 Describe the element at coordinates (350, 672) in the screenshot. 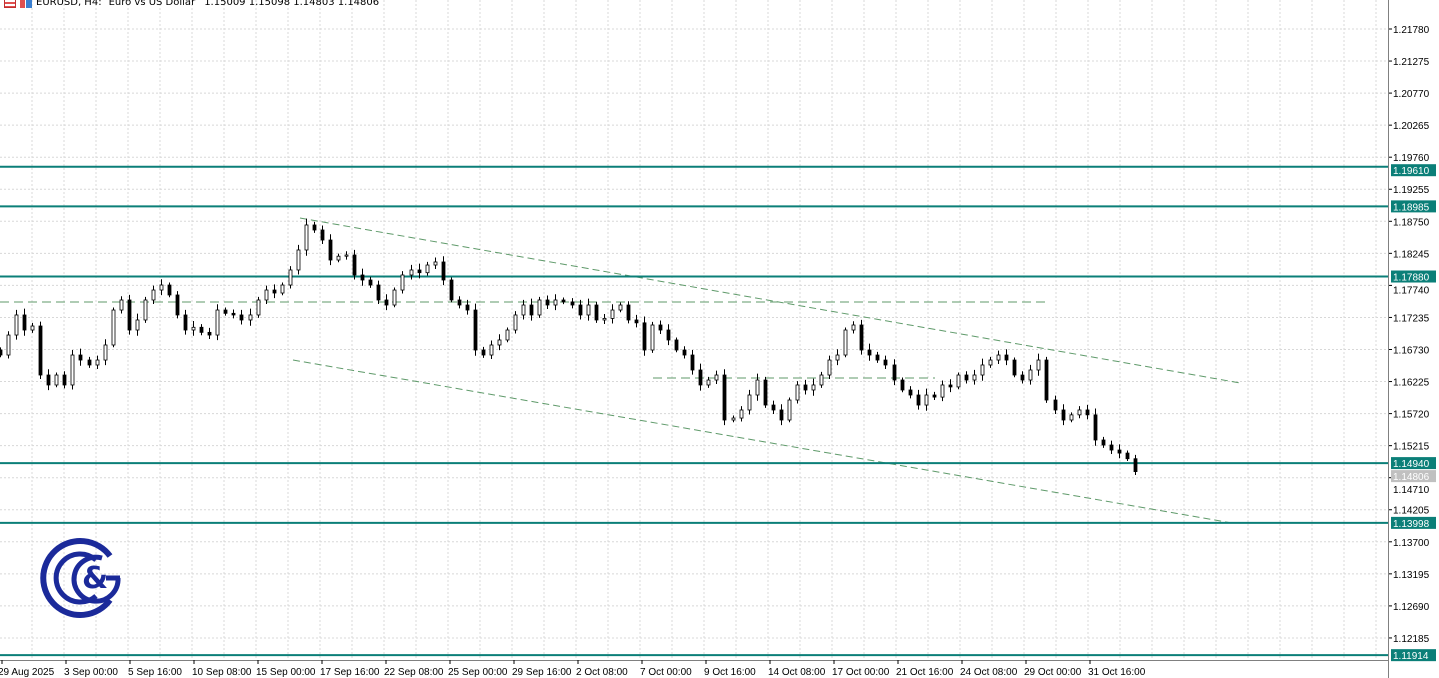

I see `x-tick-label: 17 Sep 16:00` at that location.